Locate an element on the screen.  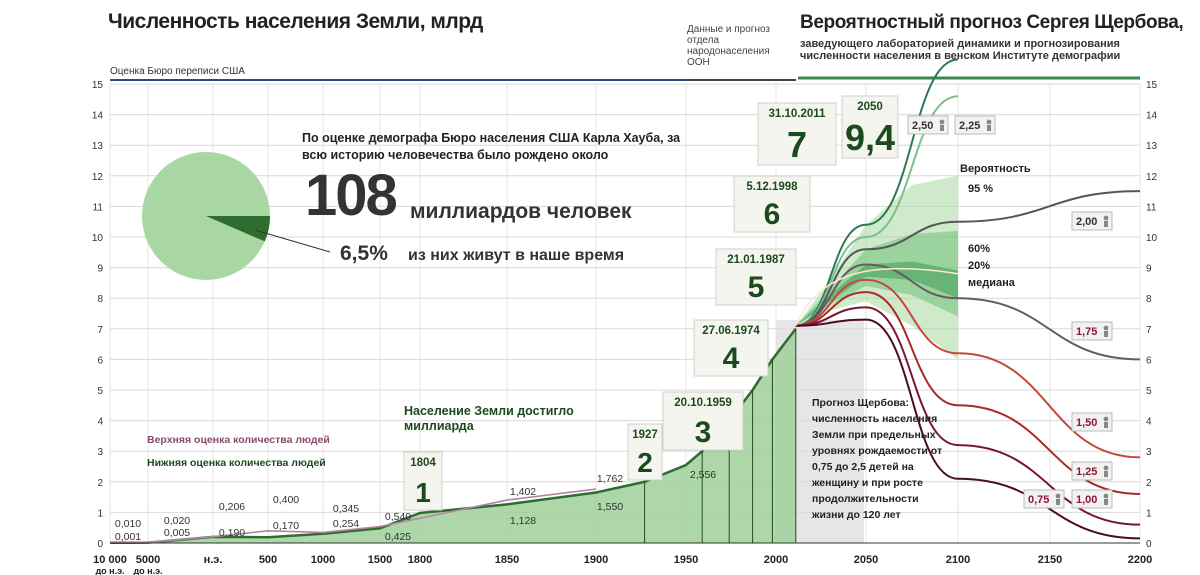
data-label: 0,170 is located at coordinates (286, 526).